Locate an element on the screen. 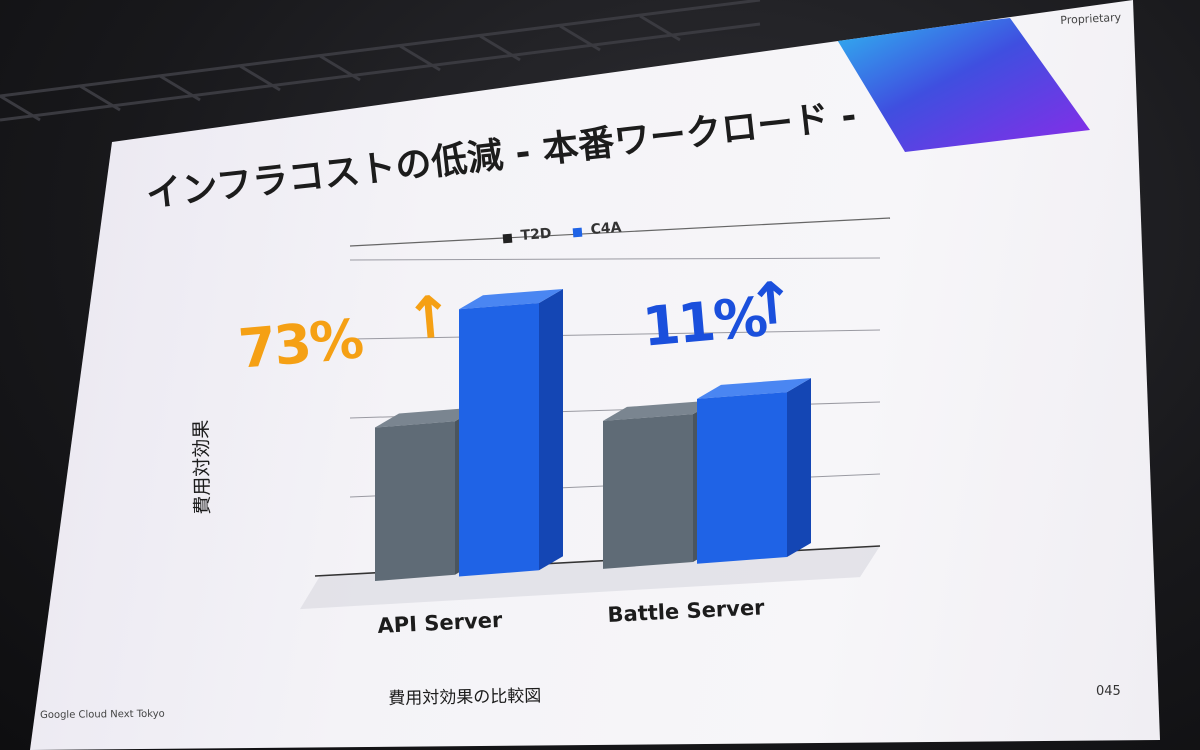 Image resolution: width=1200 pixels, height=750 pixels. corner-accent-shape is located at coordinates (963, 85).